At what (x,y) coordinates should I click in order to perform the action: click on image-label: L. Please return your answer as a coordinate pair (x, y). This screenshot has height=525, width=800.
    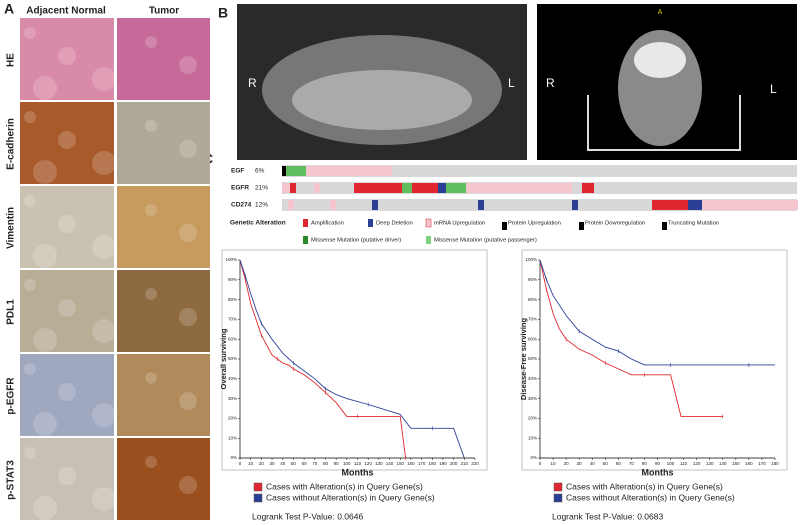
    Looking at the image, I should click on (773, 89).